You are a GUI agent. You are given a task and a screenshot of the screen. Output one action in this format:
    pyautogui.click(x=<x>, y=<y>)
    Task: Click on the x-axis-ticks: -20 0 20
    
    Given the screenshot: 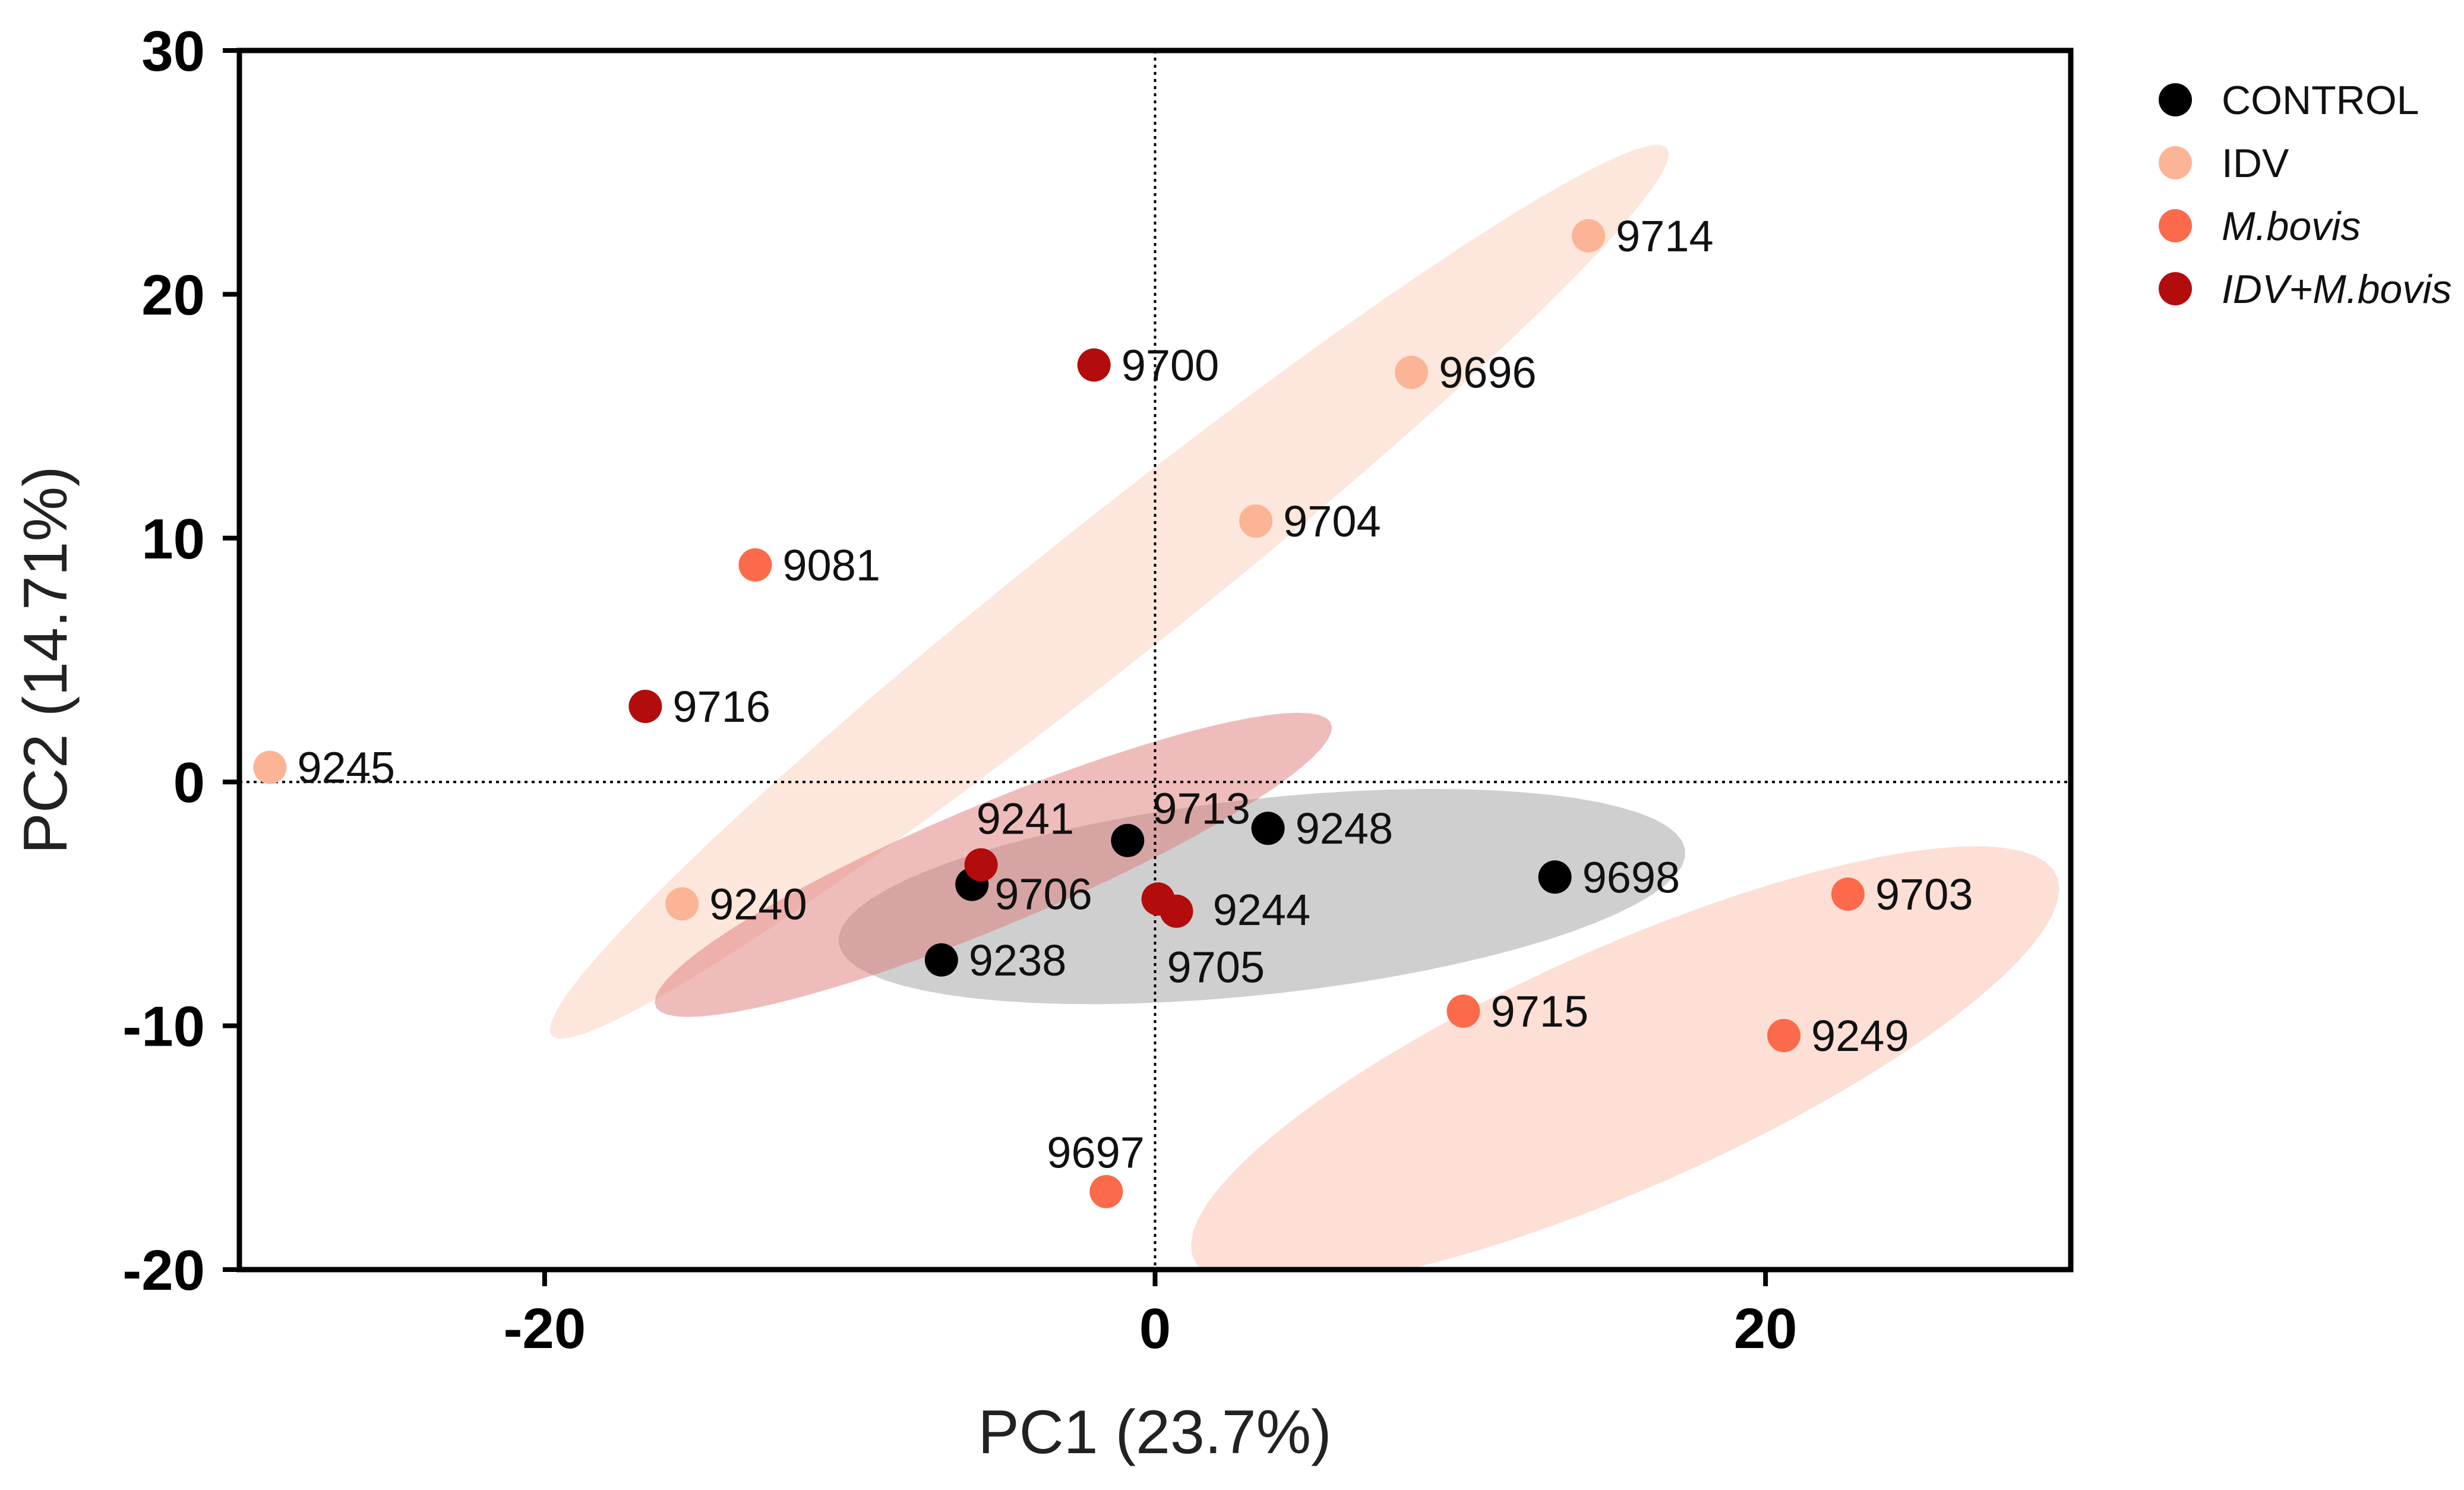 What is the action you would take?
    pyautogui.click(x=1150, y=1315)
    